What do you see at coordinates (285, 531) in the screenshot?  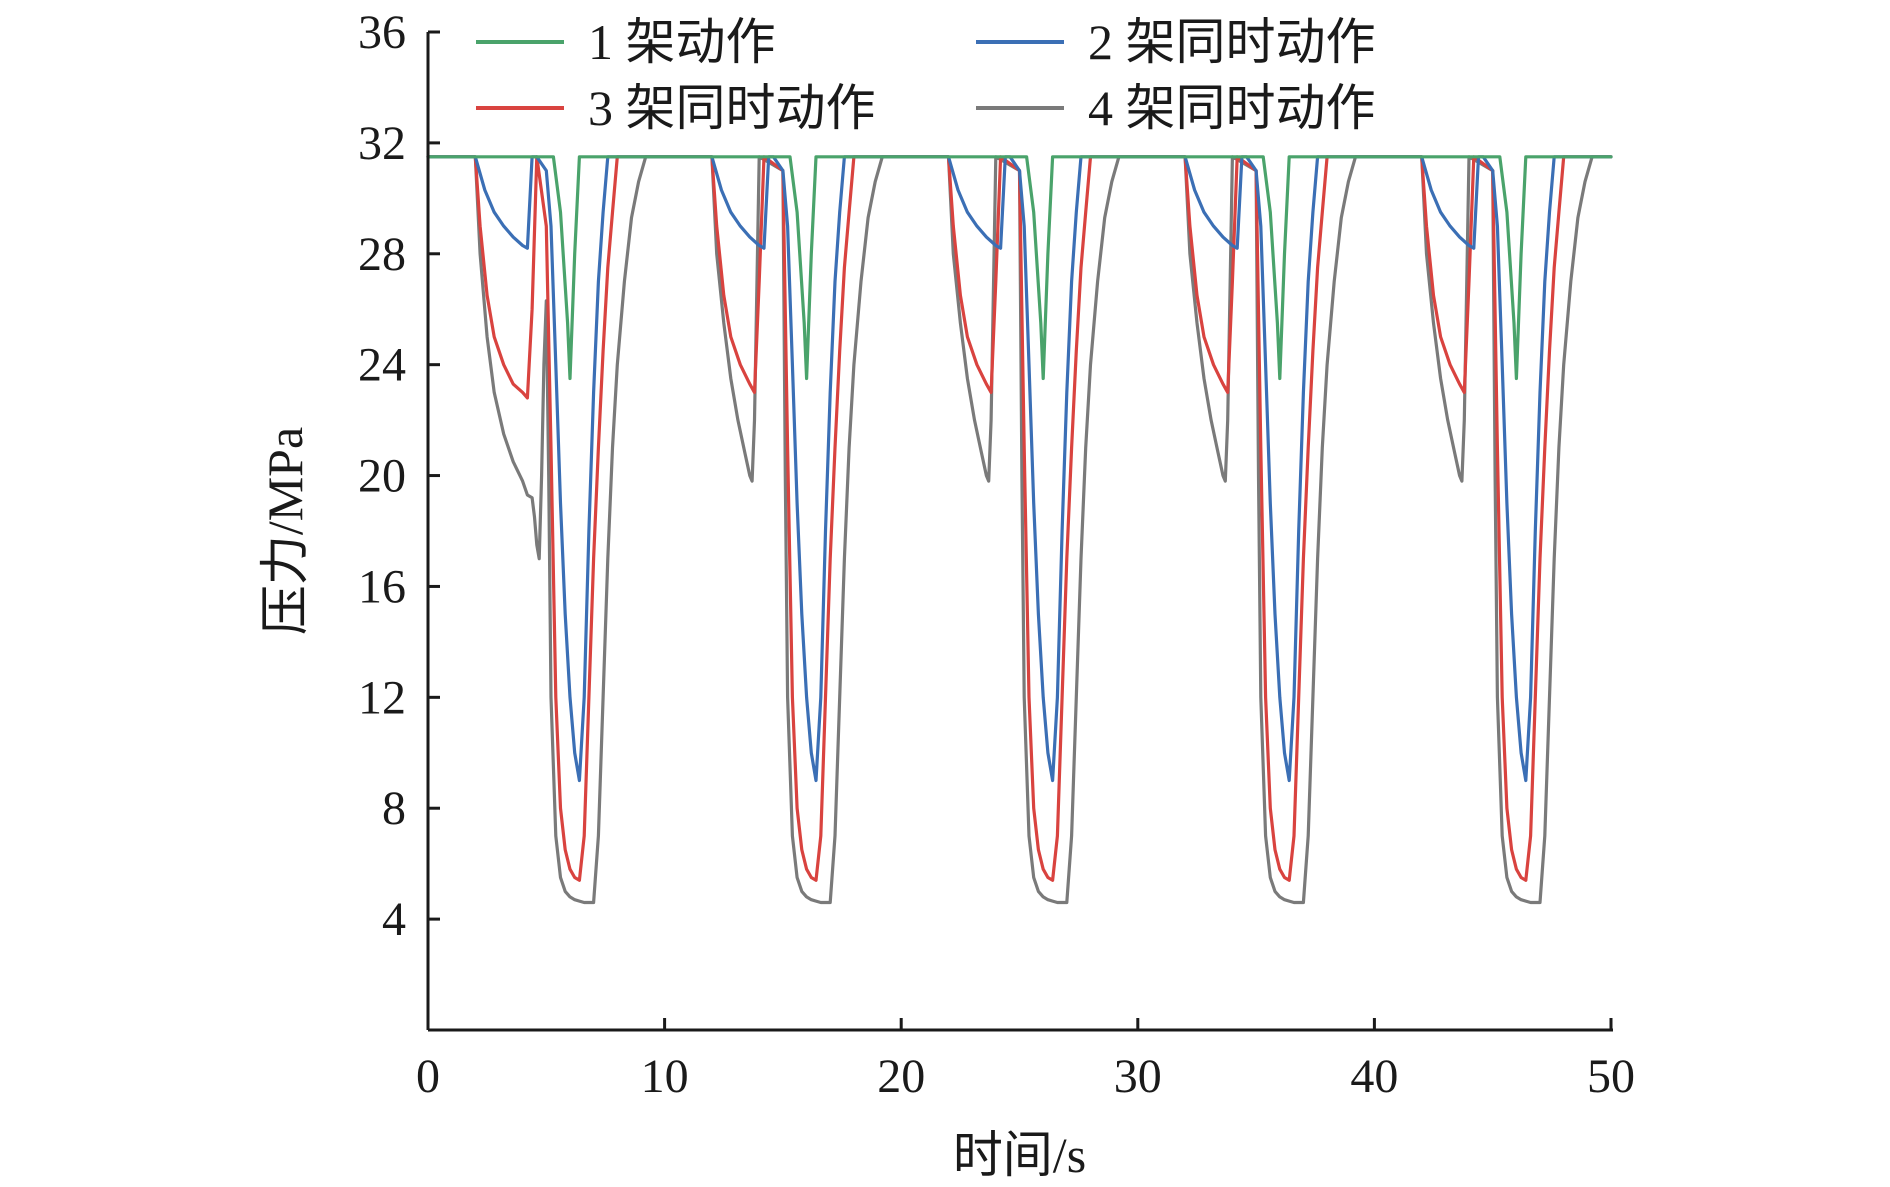 I see `y-axis-title: 压力/MPa` at bounding box center [285, 531].